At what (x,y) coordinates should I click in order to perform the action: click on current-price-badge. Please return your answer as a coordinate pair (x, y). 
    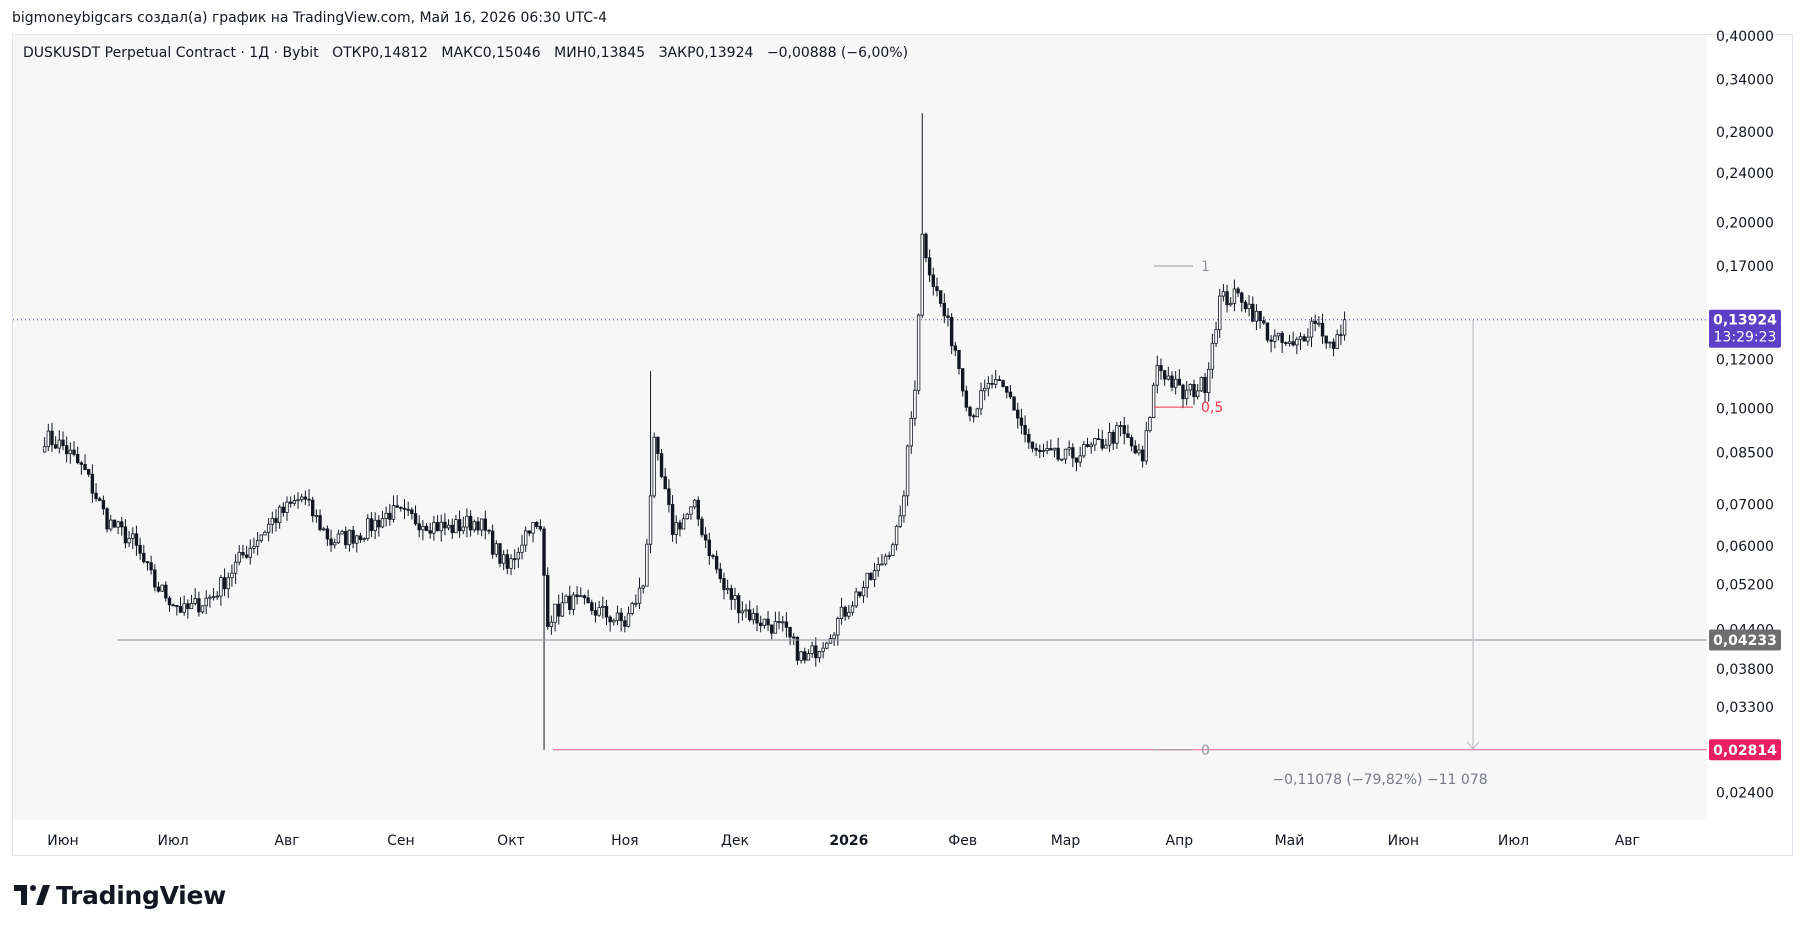
    Looking at the image, I should click on (1745, 328).